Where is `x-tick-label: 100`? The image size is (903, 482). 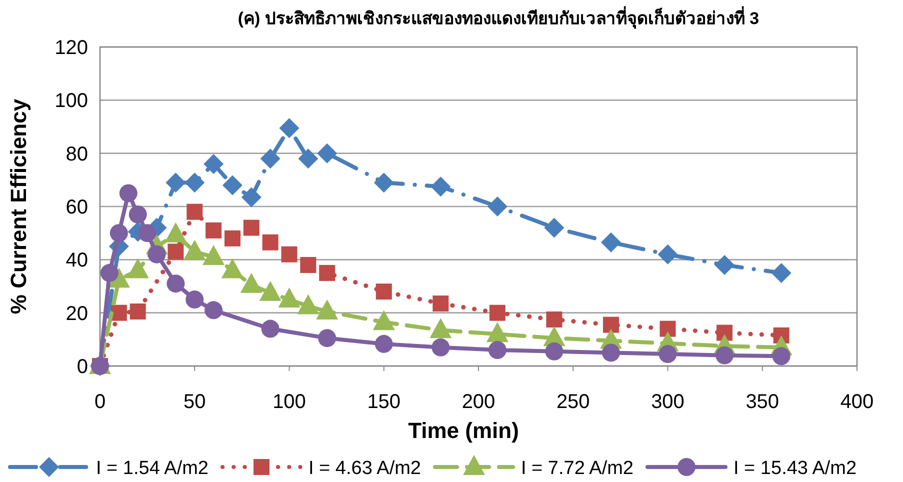
x-tick-label: 100 is located at coordinates (289, 402).